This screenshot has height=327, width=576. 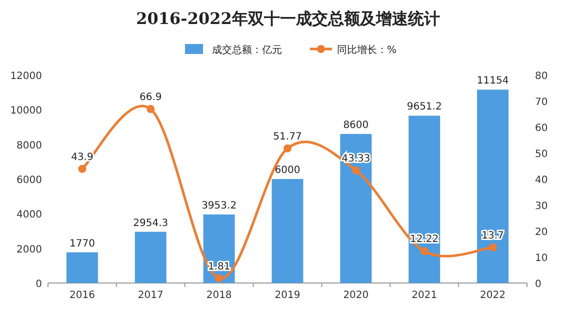 What do you see at coordinates (424, 240) in the screenshot?
I see `data-label: 12.22` at bounding box center [424, 240].